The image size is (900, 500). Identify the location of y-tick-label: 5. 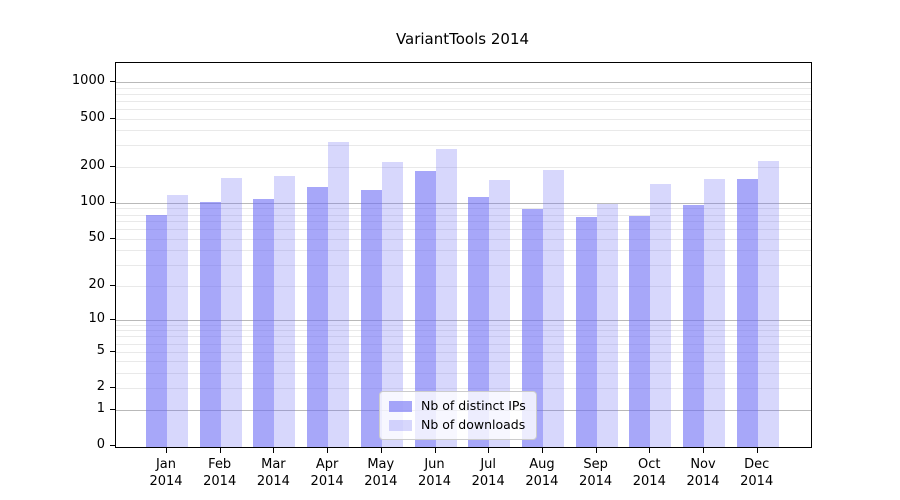
(100, 350).